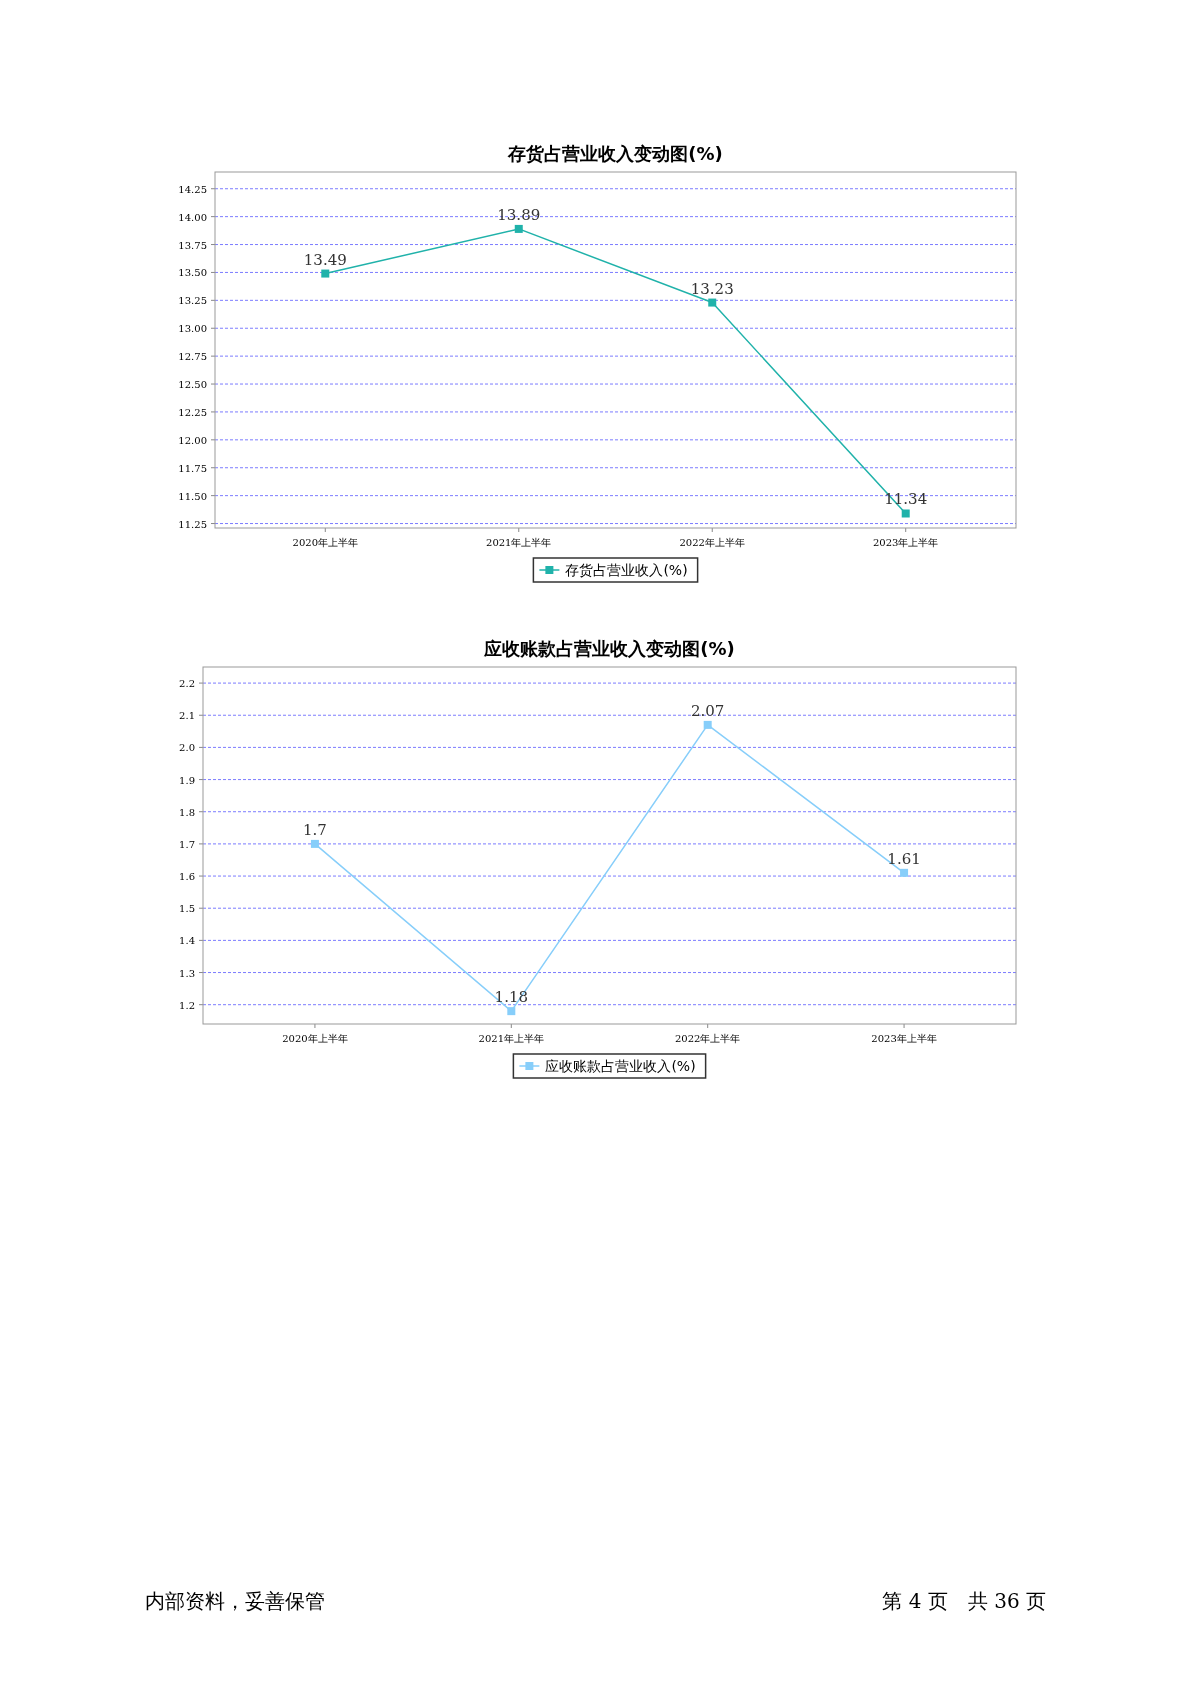 Image resolution: width=1191 pixels, height=1684 pixels. Describe the element at coordinates (904, 858) in the screenshot. I see `data-label: 1.61` at that location.